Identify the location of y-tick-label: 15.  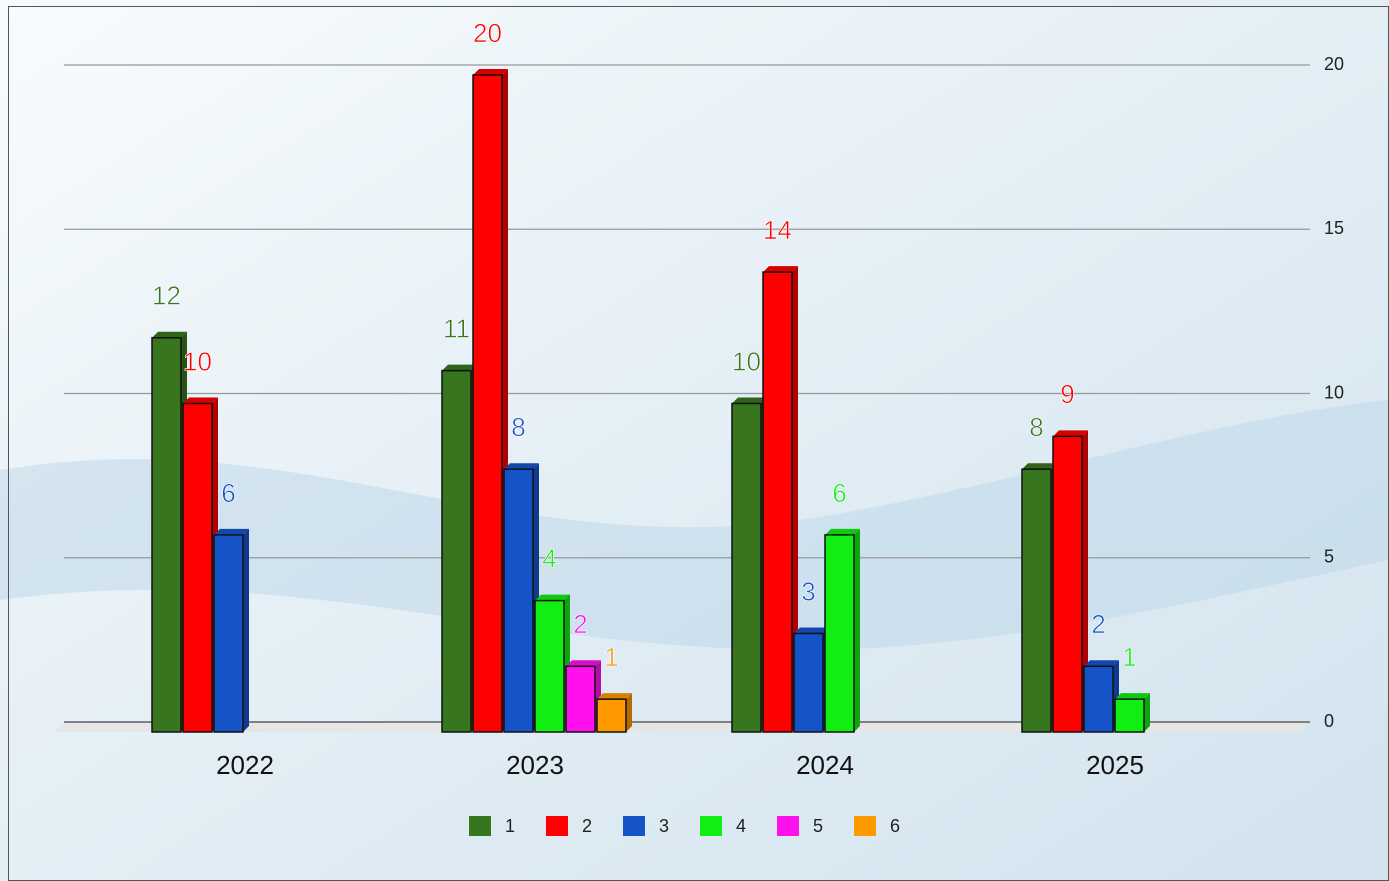
(1334, 228).